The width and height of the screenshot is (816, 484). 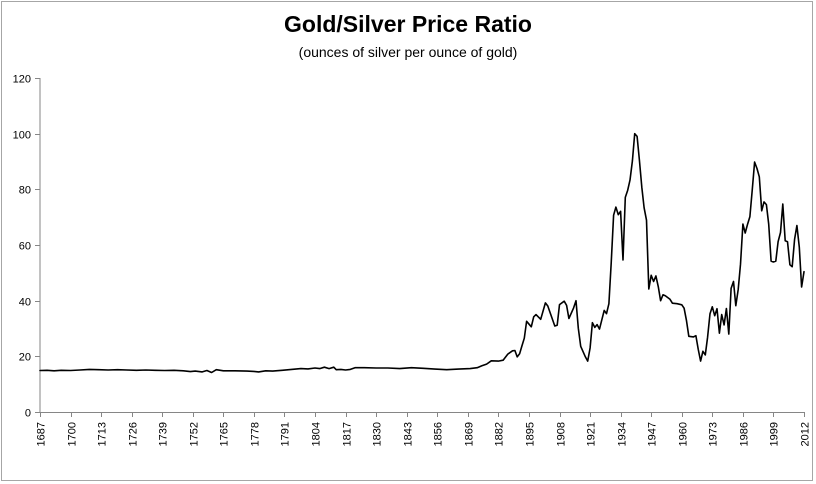 I want to click on y-axis: 0 20 40 60 80 100 120, so click(x=27, y=247).